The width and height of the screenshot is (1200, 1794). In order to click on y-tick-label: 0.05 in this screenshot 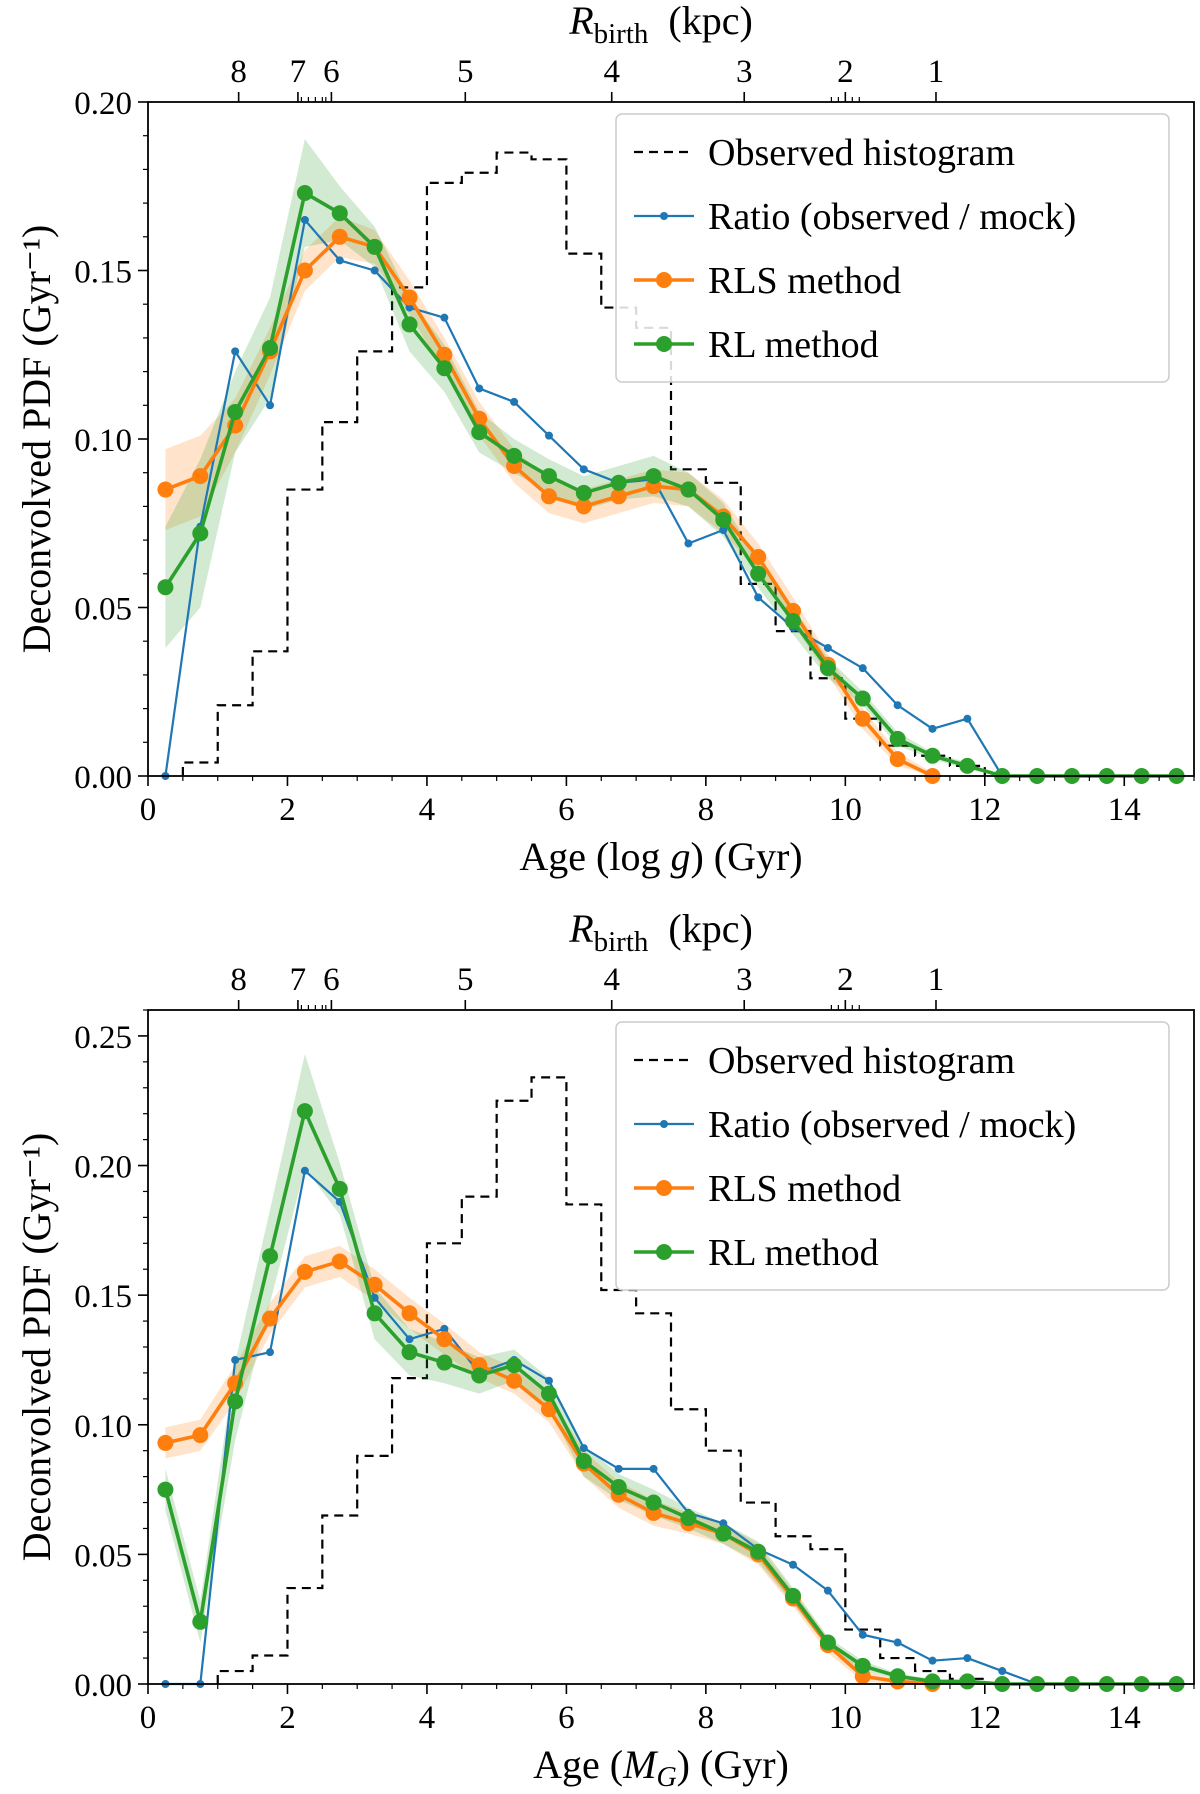, I will do `click(103, 1556)`.